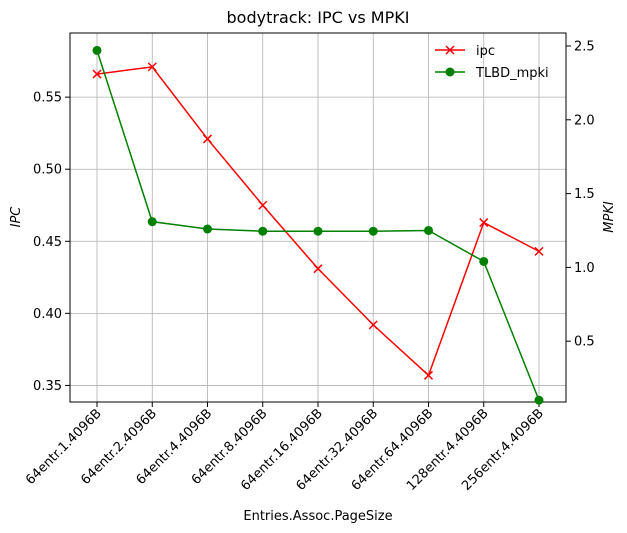 Image resolution: width=627 pixels, height=533 pixels. Describe the element at coordinates (47, 98) in the screenshot. I see `y-tick-label-left: 0.55` at that location.